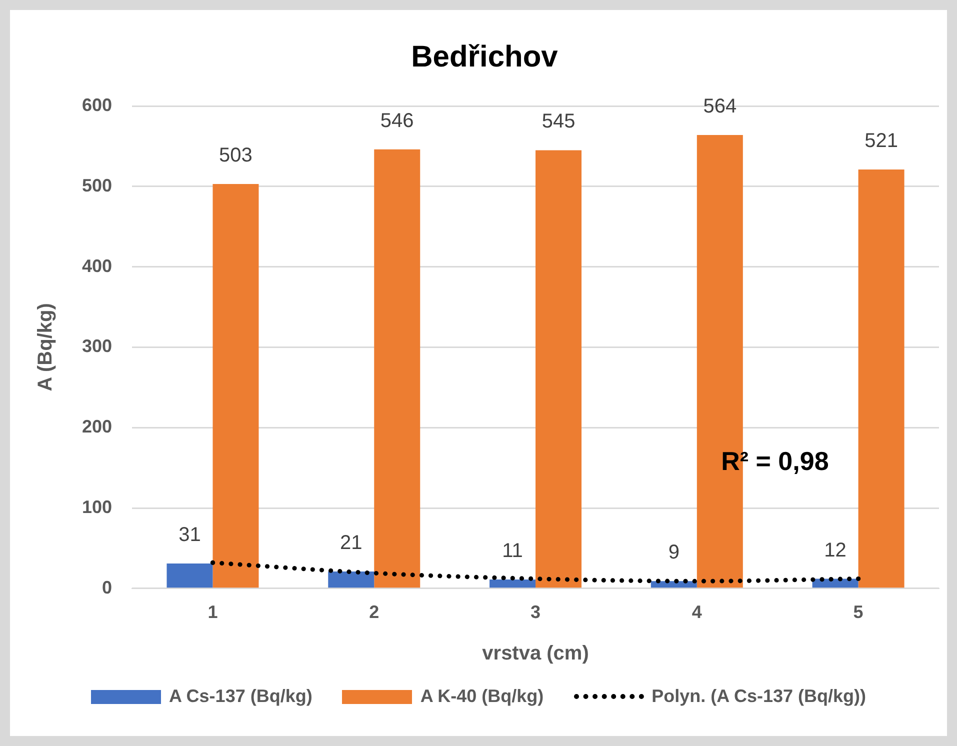 This screenshot has width=957, height=746. I want to click on data-label: 11, so click(512, 551).